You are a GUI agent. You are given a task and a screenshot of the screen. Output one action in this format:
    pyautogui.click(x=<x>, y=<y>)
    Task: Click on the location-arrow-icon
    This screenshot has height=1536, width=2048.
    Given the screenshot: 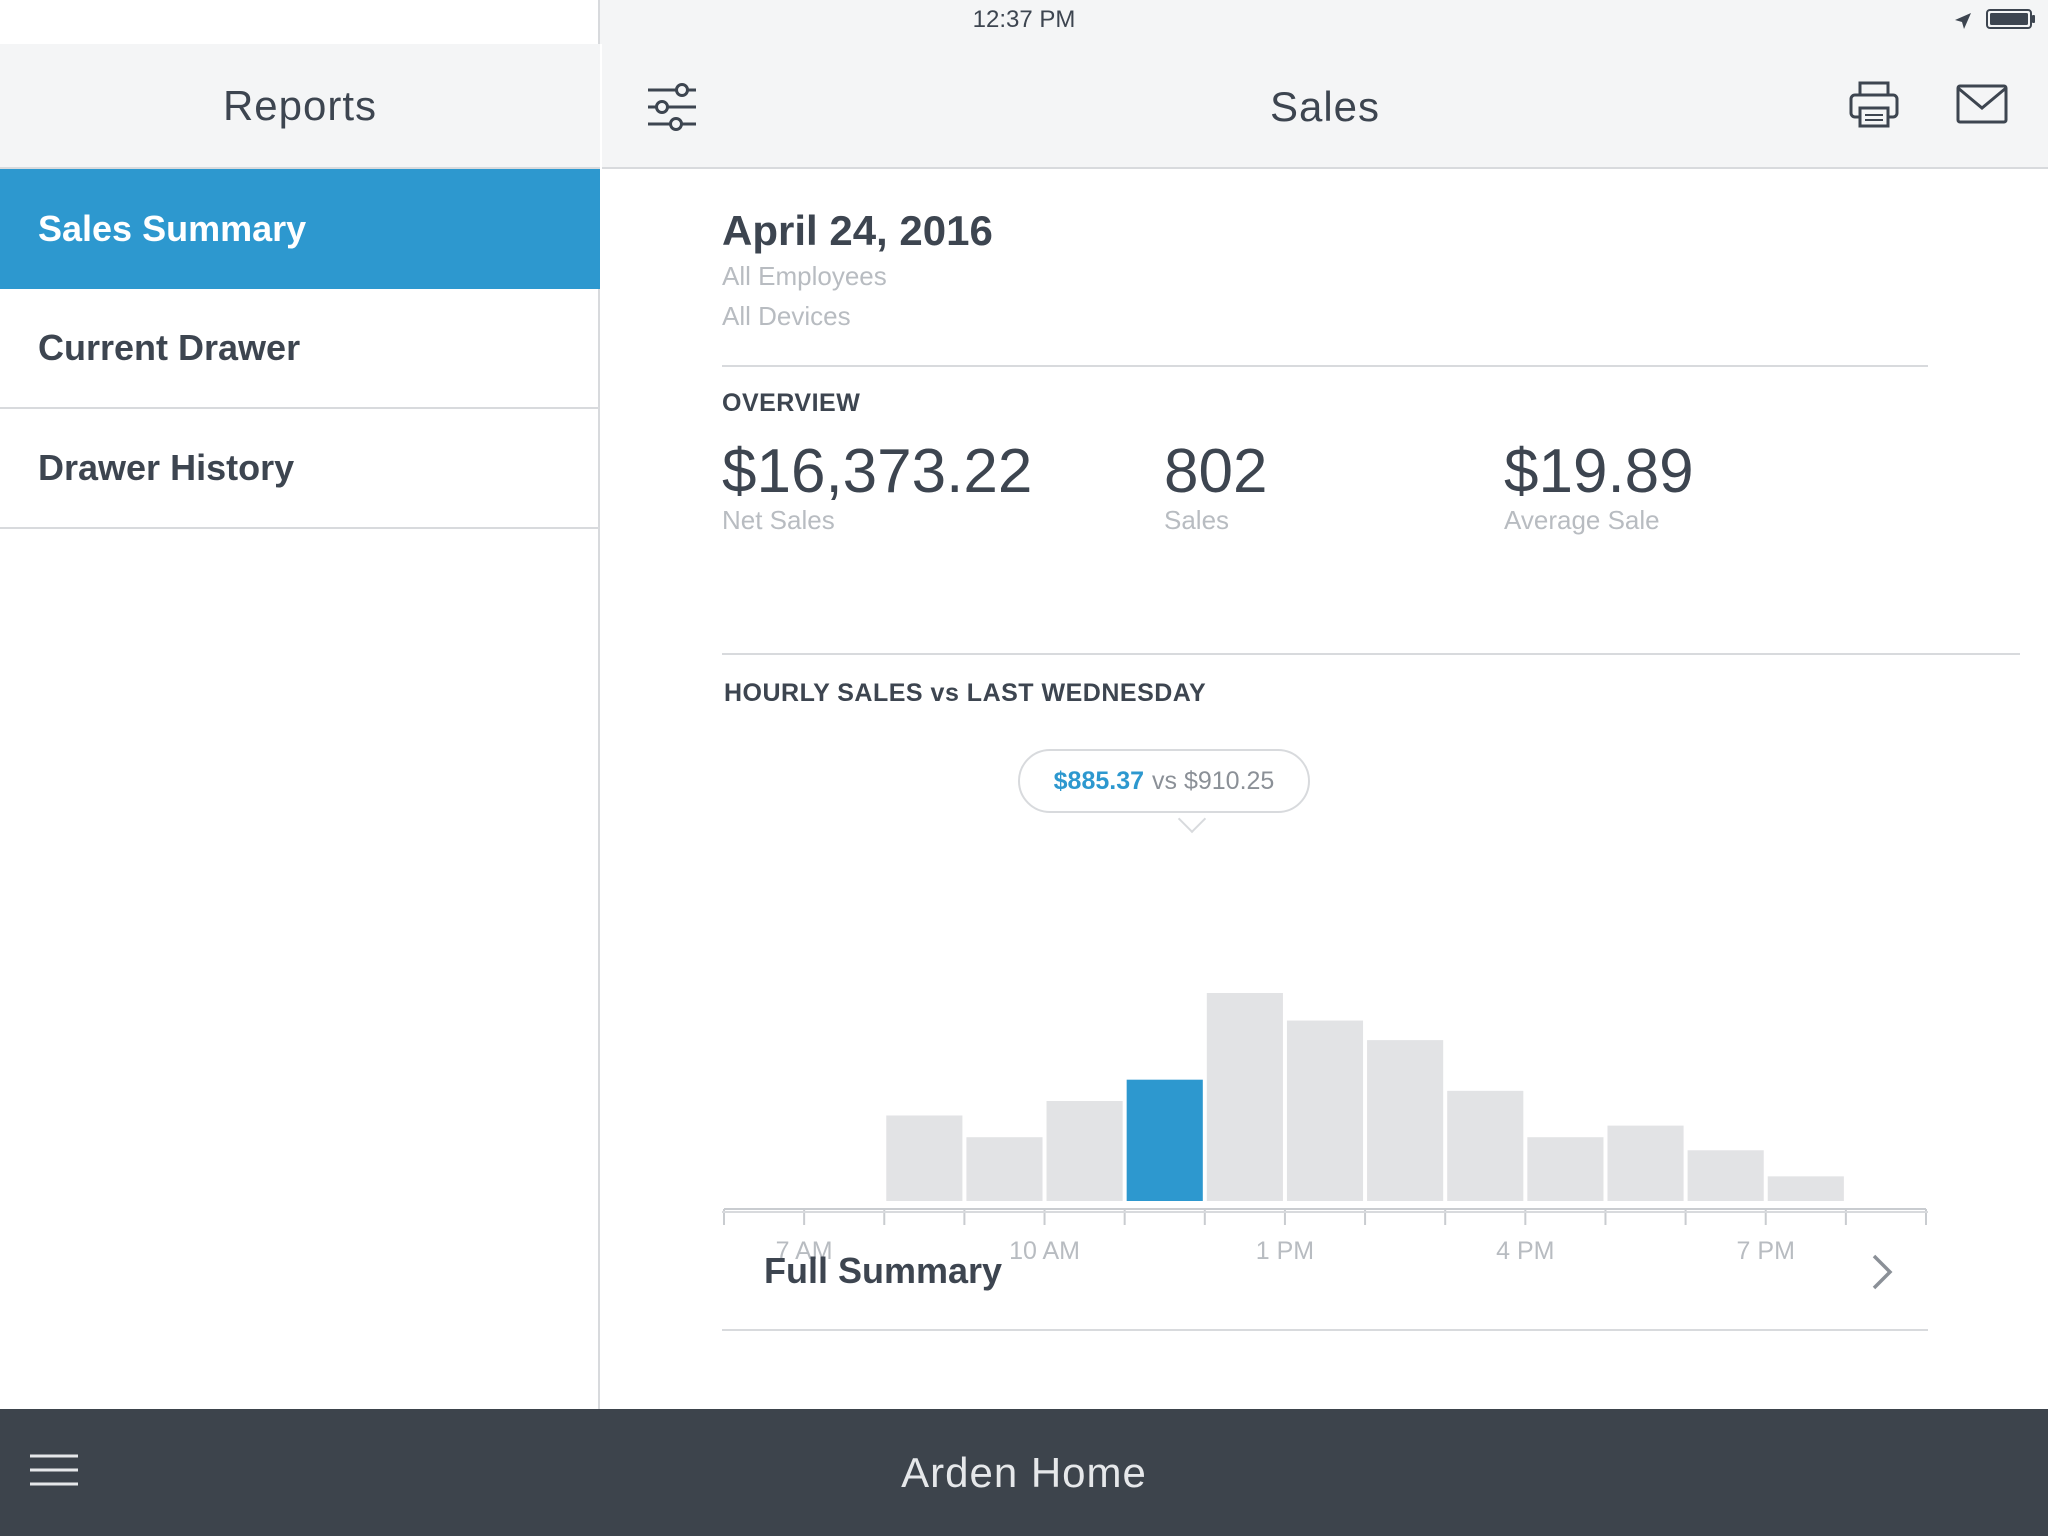 What is the action you would take?
    pyautogui.click(x=1963, y=23)
    